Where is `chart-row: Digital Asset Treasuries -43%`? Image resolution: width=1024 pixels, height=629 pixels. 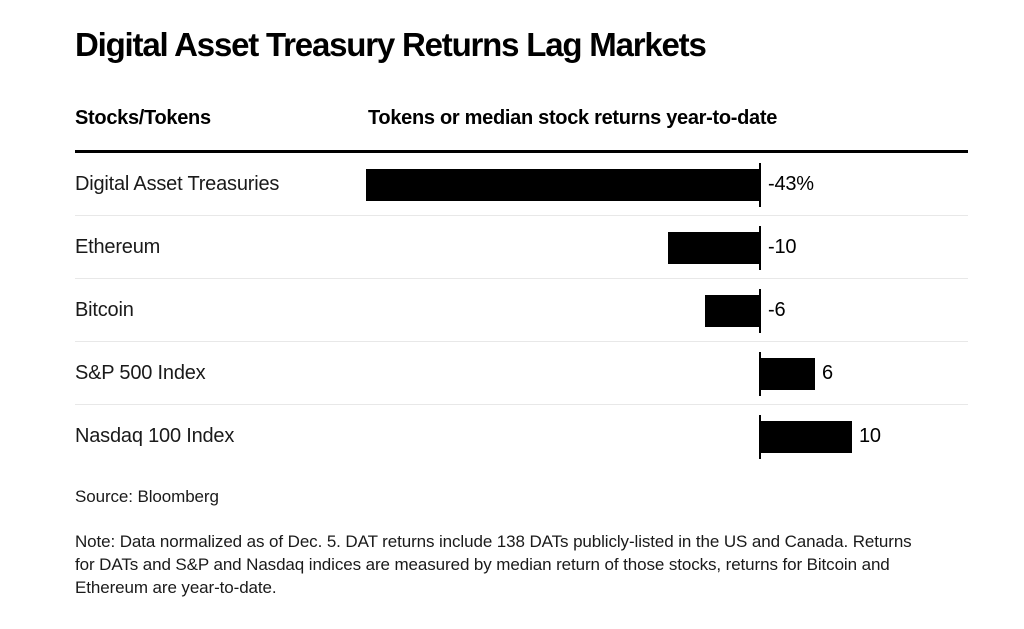
chart-row: Digital Asset Treasuries -43% is located at coordinates (521, 184).